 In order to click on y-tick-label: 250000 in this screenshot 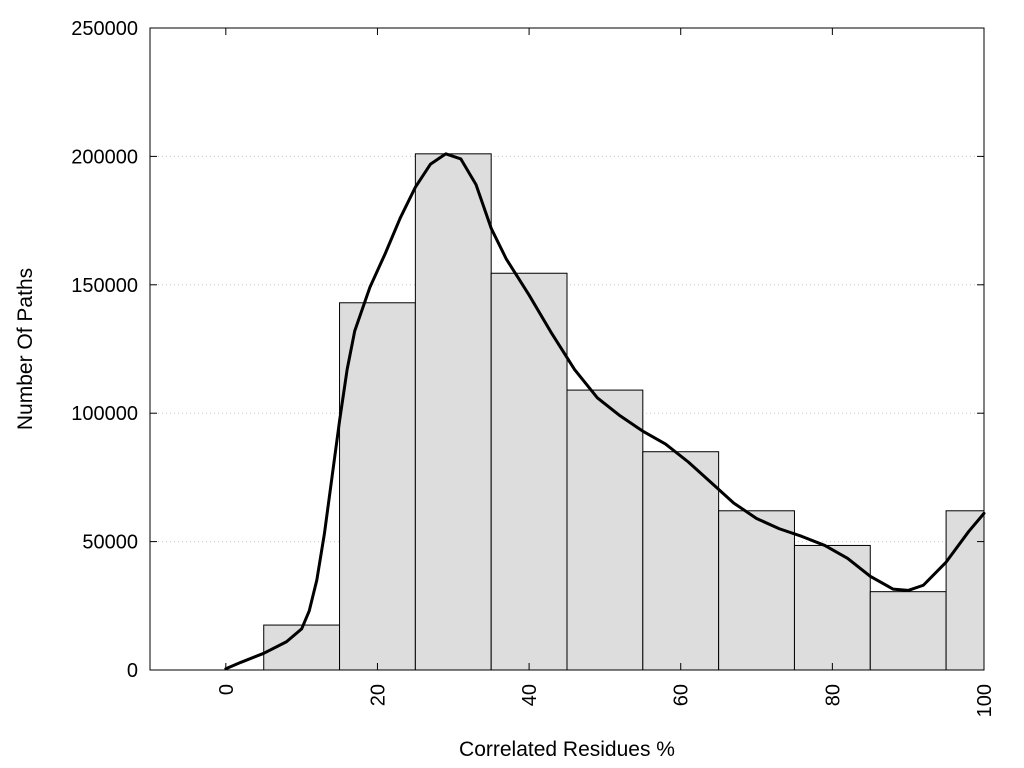, I will do `click(104, 29)`.